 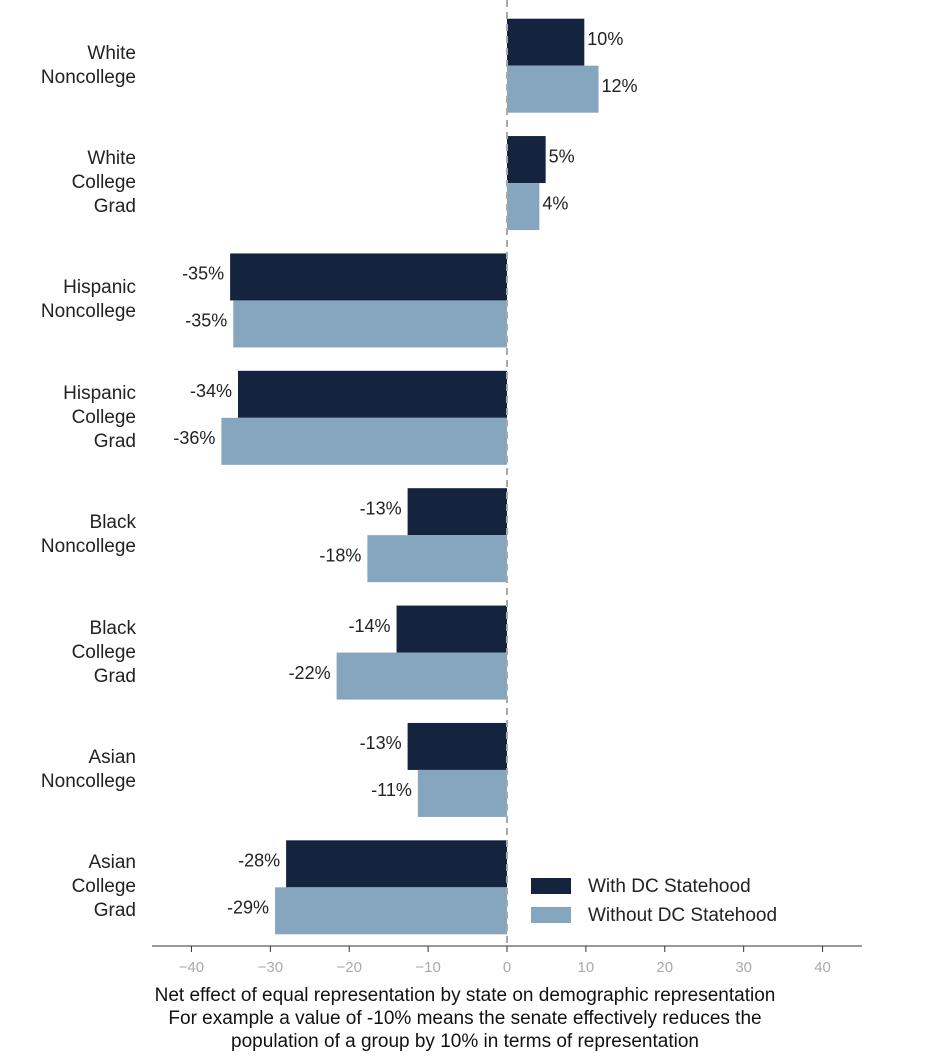 What do you see at coordinates (103, 652) in the screenshot?
I see `y-tick-label: Black College Grad` at bounding box center [103, 652].